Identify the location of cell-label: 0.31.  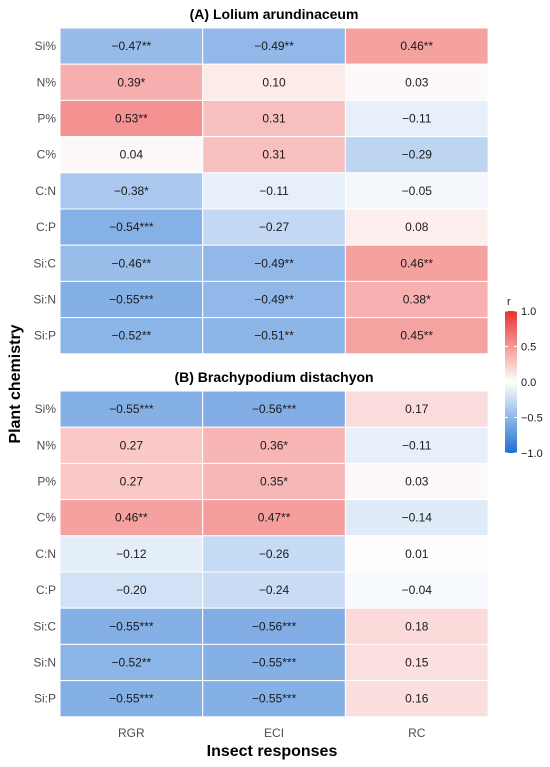
(274, 155).